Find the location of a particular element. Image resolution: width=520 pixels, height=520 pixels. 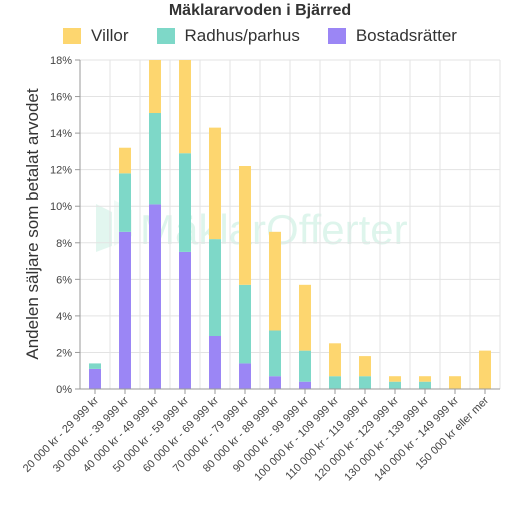

legend-item-radhus: Radhus/parhus is located at coordinates (228, 36).